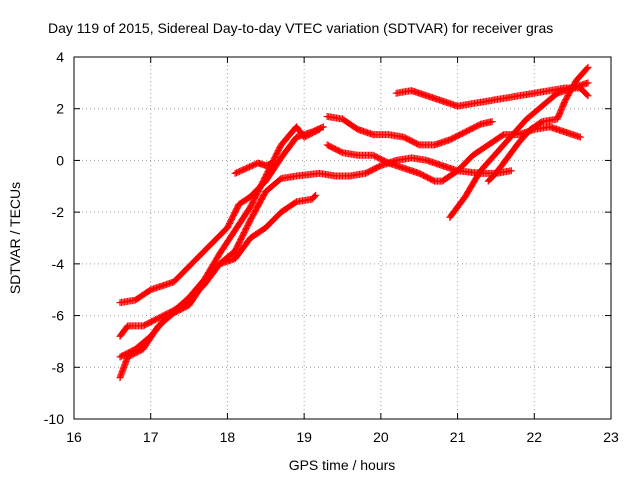 This screenshot has height=485, width=640. Describe the element at coordinates (58, 212) in the screenshot. I see `y-tick-label: -2` at that location.